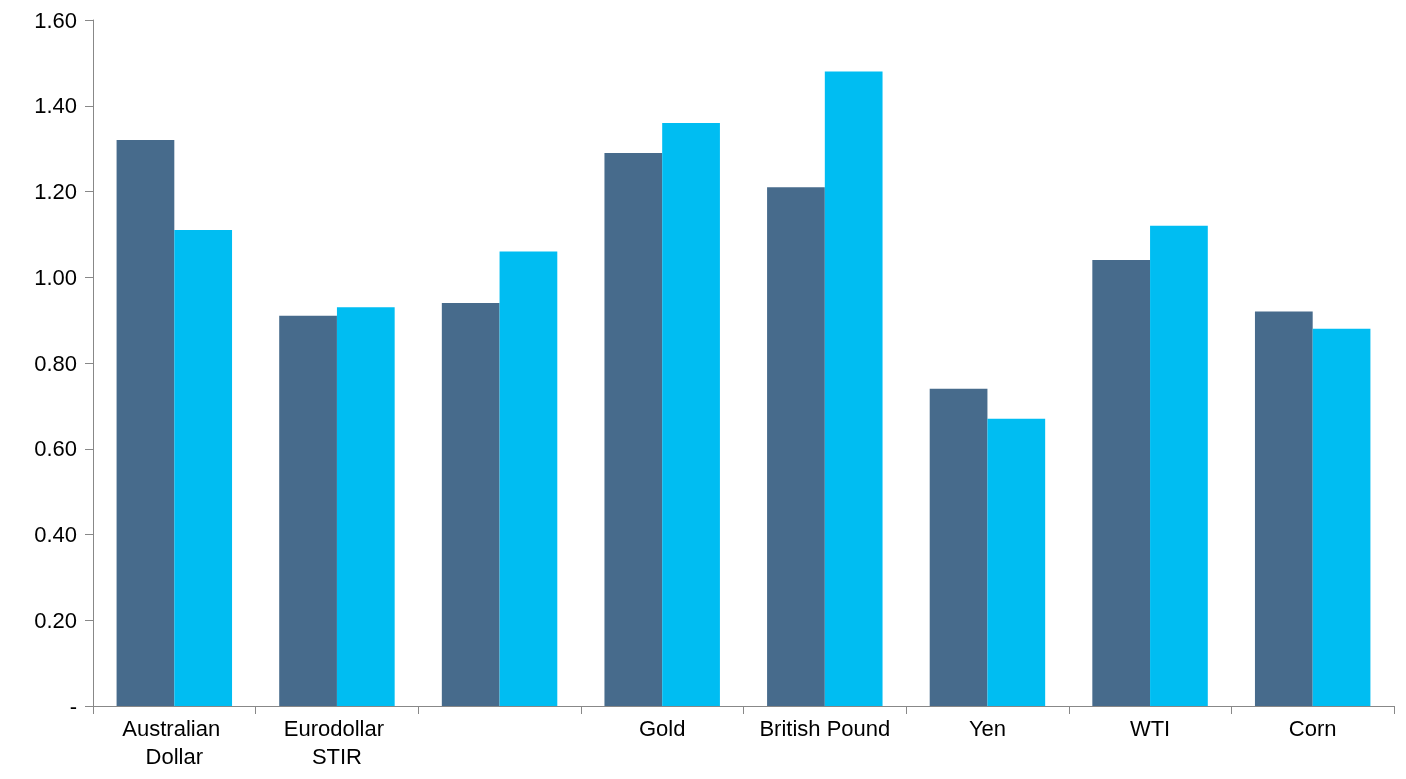  I want to click on y-tick-label: 1.40, so click(55, 106).